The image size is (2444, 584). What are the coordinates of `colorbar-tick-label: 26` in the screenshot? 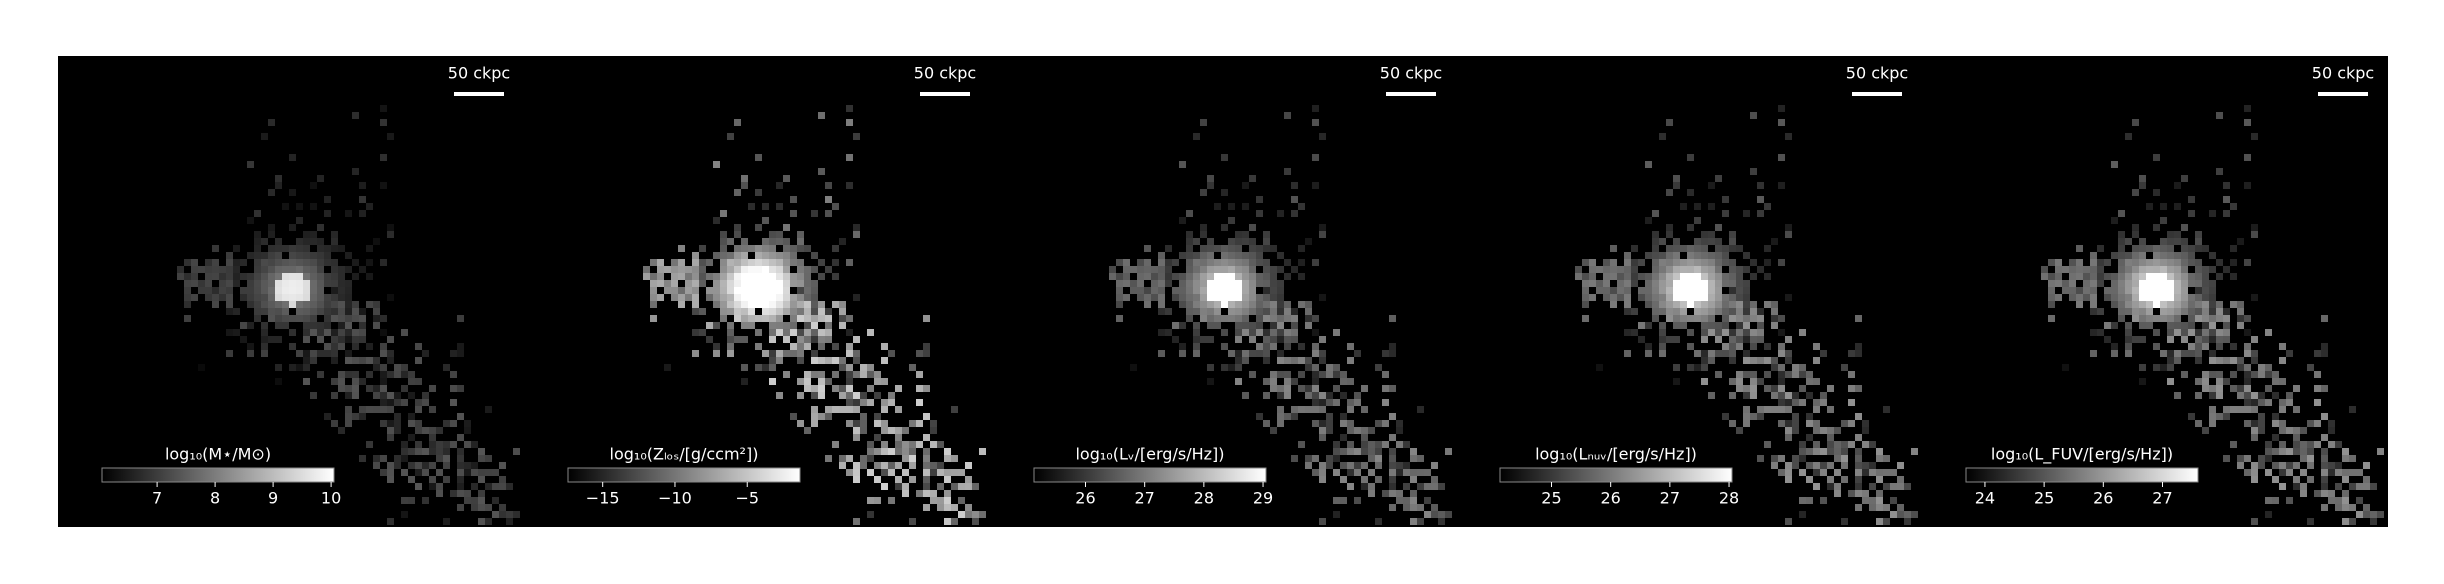 It's located at (1085, 498).